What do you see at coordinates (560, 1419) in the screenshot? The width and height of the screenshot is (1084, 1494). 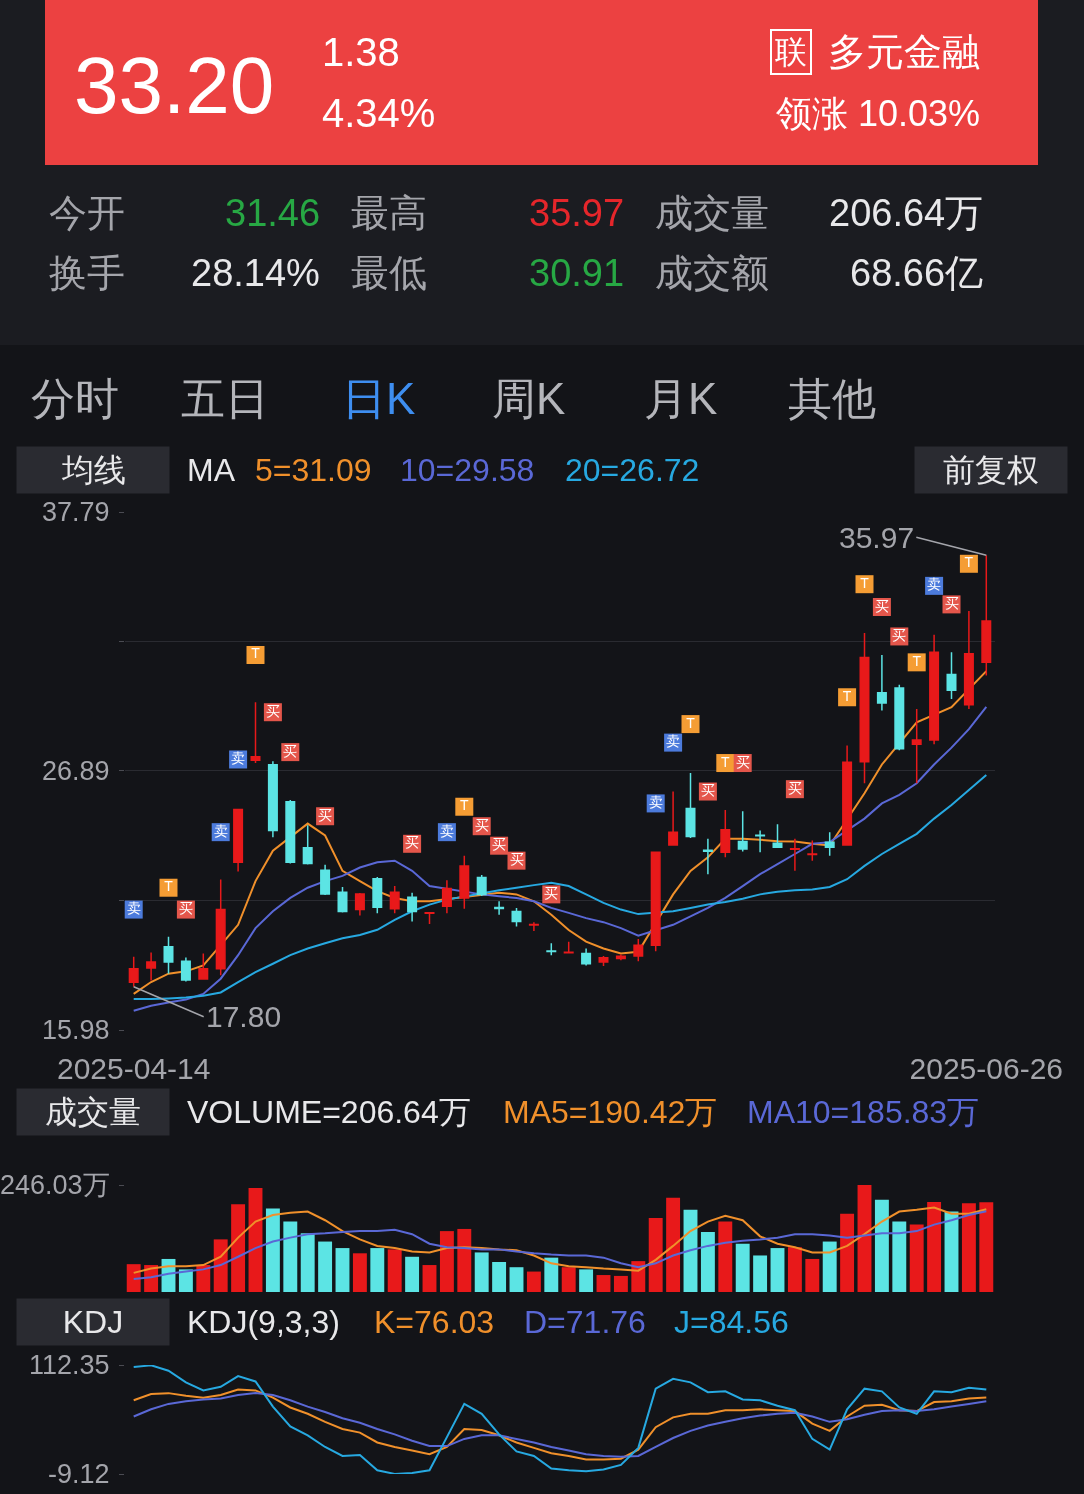 I see `line-series` at bounding box center [560, 1419].